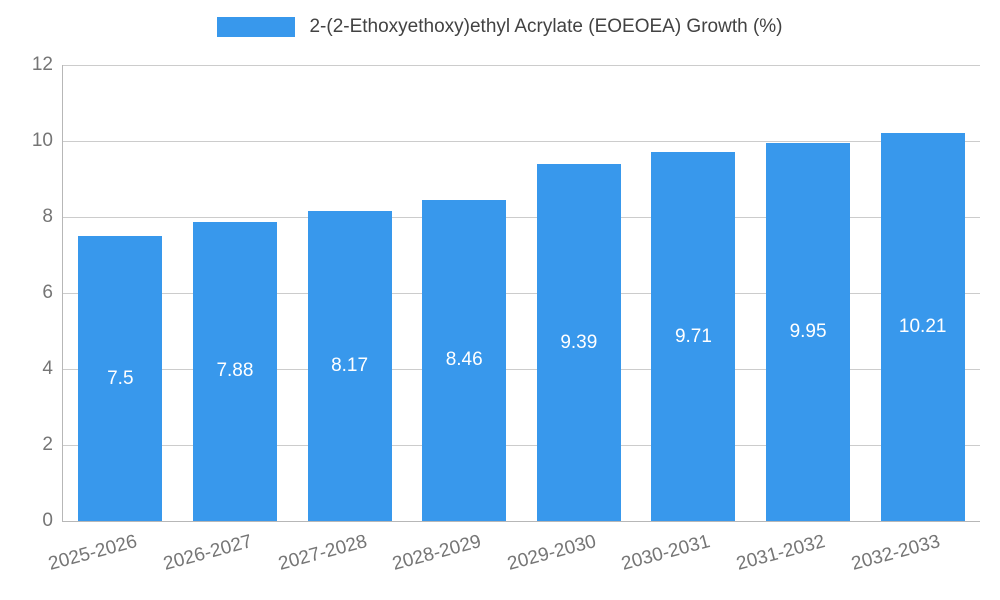  I want to click on legend-swatch-icon, so click(256, 27).